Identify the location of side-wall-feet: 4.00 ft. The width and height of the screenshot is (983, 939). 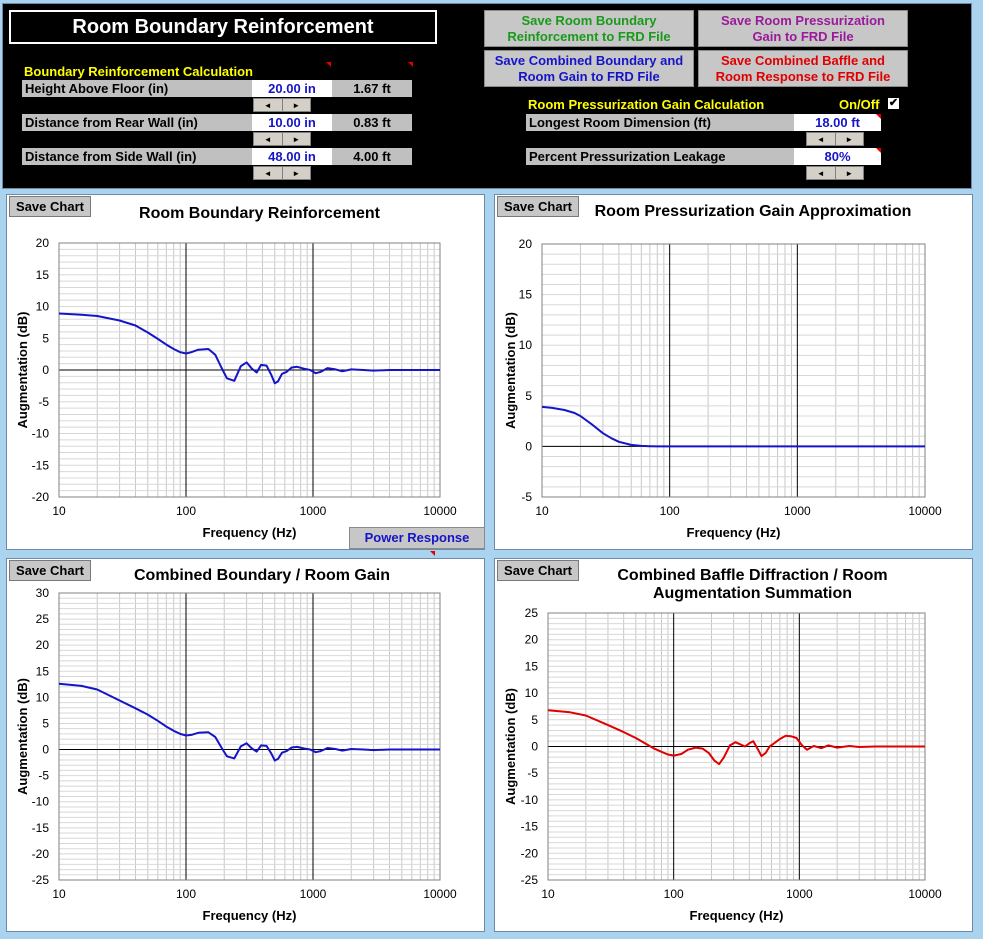
(372, 156).